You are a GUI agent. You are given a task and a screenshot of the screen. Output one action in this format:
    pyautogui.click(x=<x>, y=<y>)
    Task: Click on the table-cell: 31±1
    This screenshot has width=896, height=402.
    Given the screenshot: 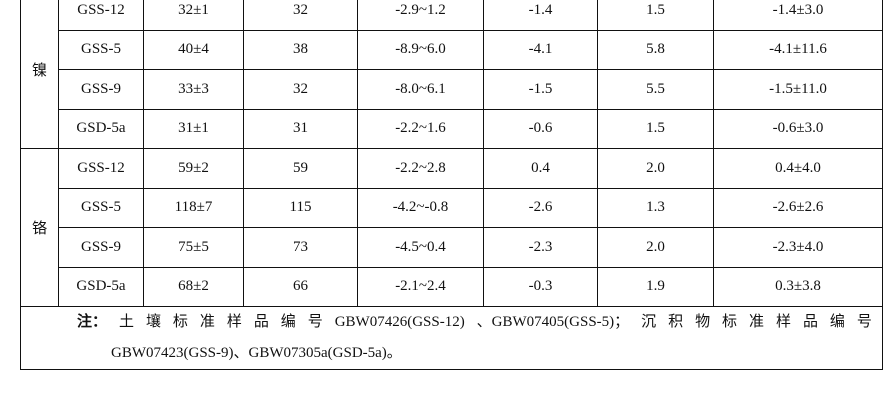 What is the action you would take?
    pyautogui.click(x=193, y=128)
    